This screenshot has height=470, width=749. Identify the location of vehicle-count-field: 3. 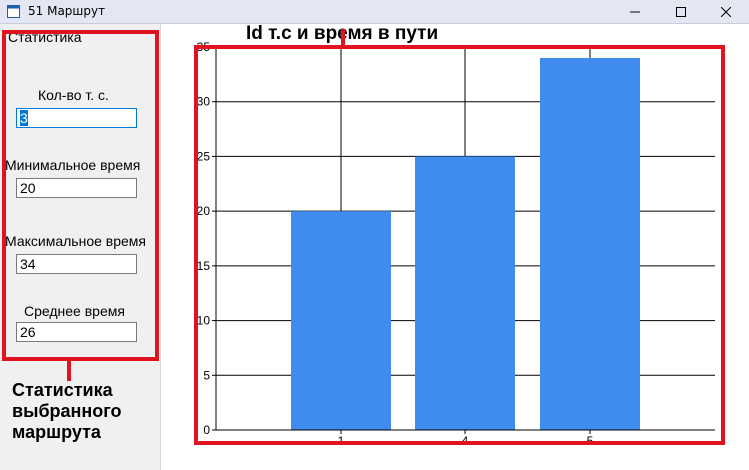
(76, 118).